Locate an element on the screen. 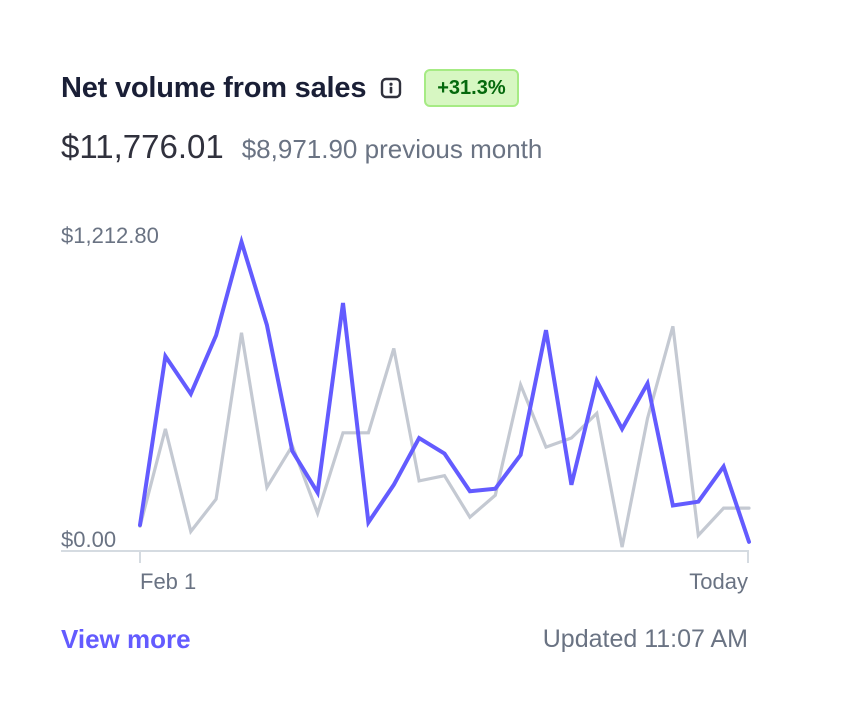 The width and height of the screenshot is (848, 714). y-tick-label-max: $1,212.80 is located at coordinates (110, 235).